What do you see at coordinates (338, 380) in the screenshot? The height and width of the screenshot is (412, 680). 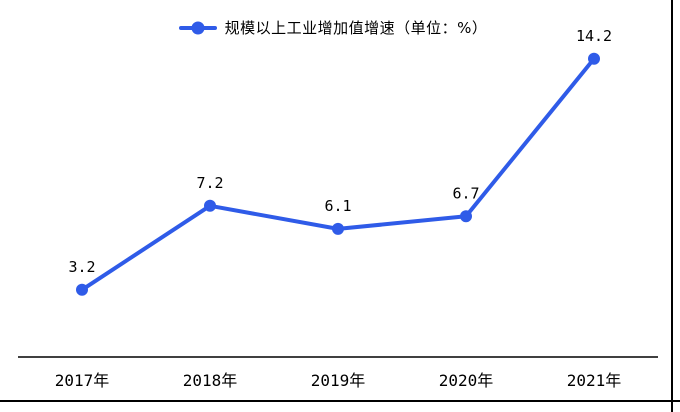 I see `x-axis-label: 2019年` at bounding box center [338, 380].